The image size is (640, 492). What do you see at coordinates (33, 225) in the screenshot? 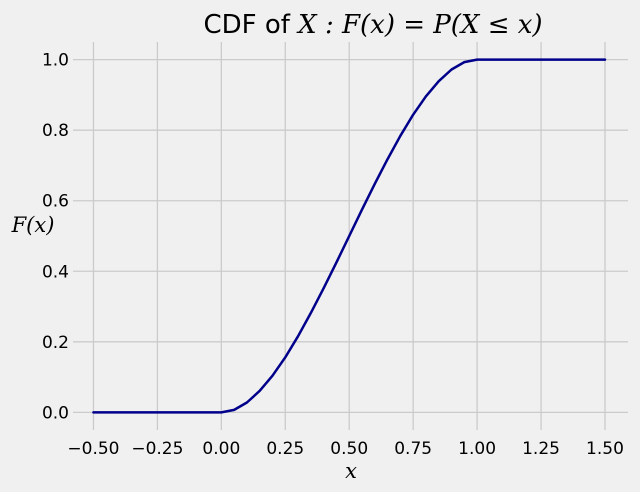
I see `y-axis-label: F(x)` at bounding box center [33, 225].